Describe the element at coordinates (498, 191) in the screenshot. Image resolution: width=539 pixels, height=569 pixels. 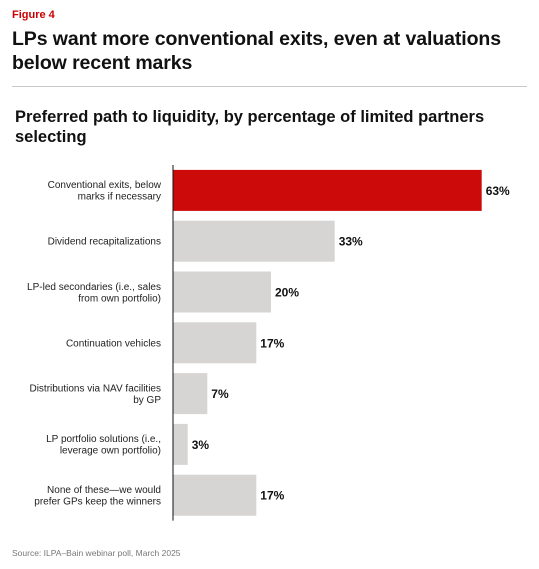
I see `value-label-1: 63%` at that location.